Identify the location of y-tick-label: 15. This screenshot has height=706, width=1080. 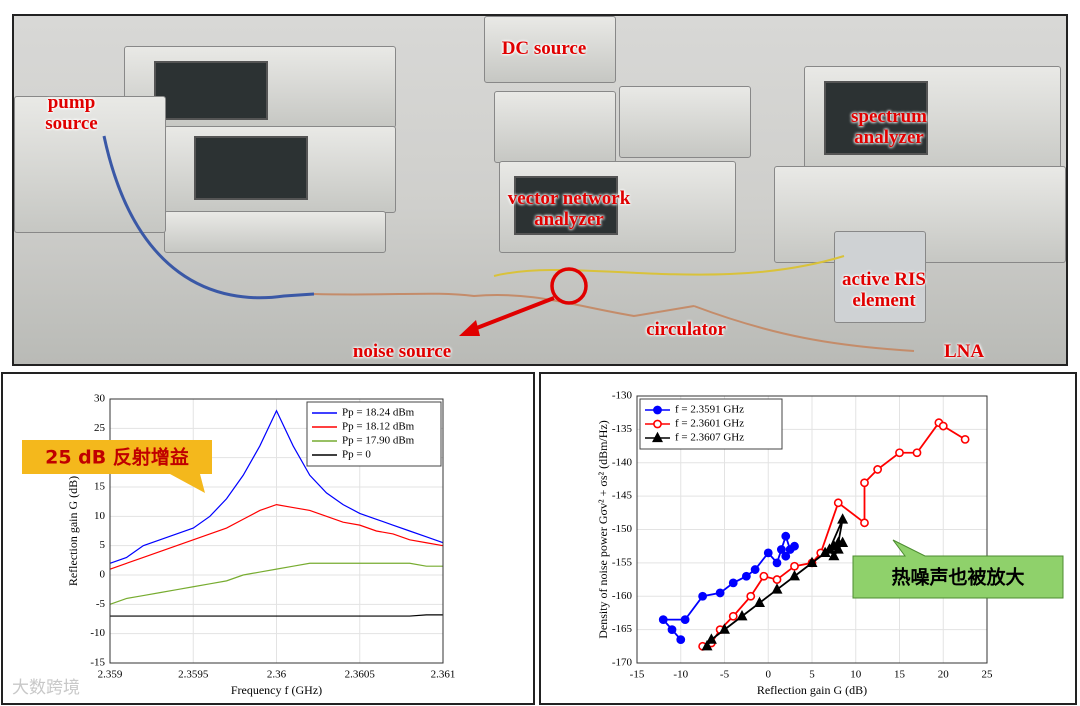
(100, 487).